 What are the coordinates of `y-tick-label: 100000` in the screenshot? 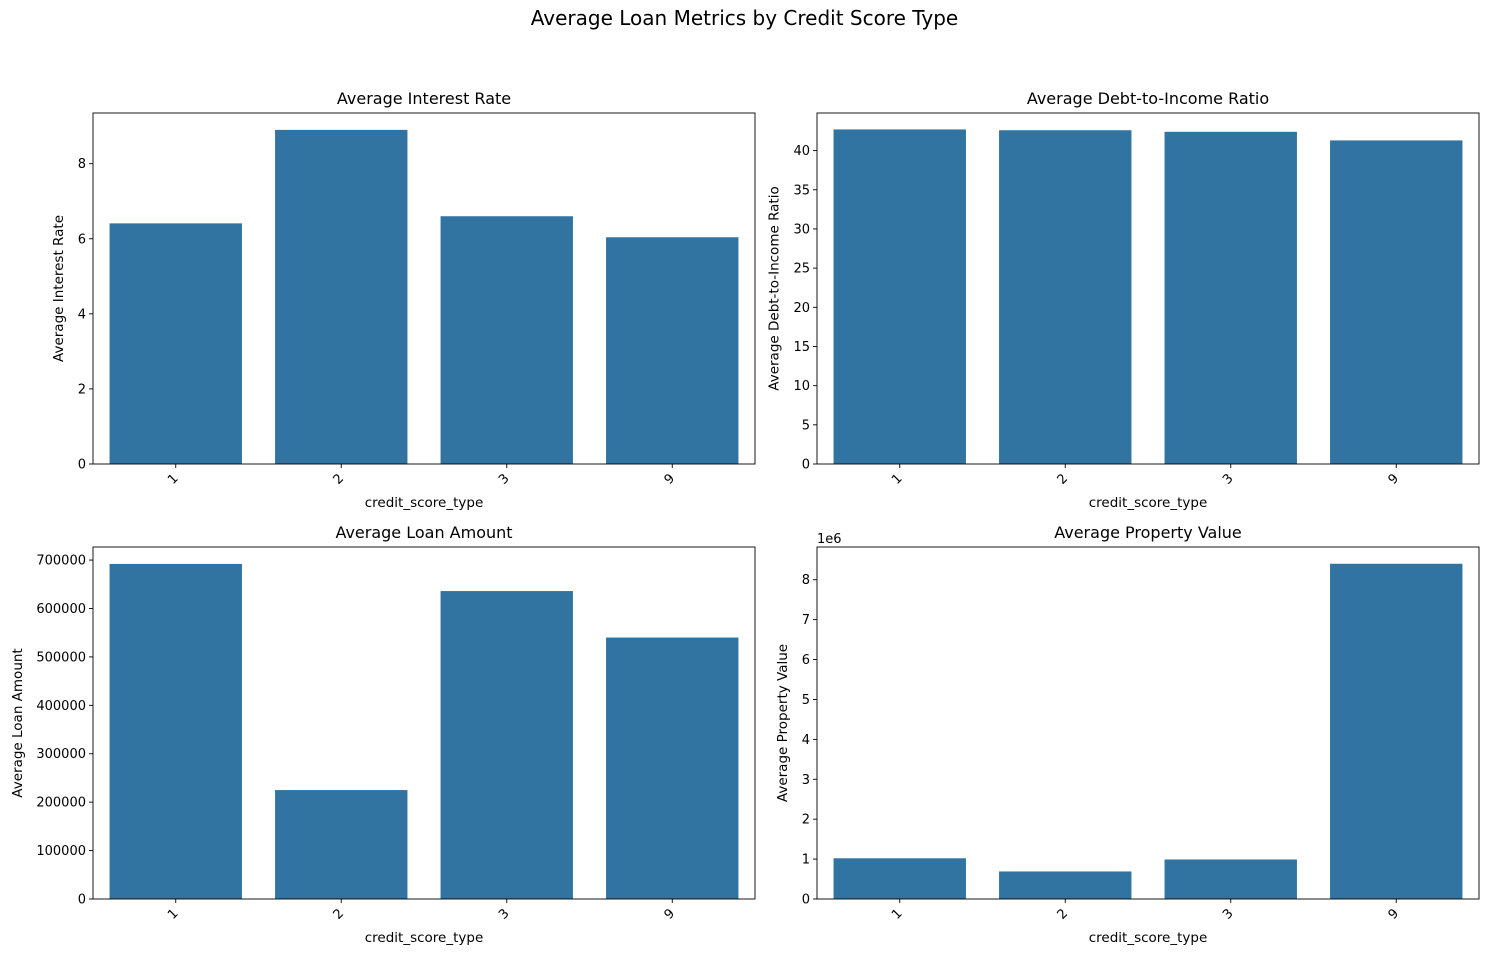 It's located at (61, 851).